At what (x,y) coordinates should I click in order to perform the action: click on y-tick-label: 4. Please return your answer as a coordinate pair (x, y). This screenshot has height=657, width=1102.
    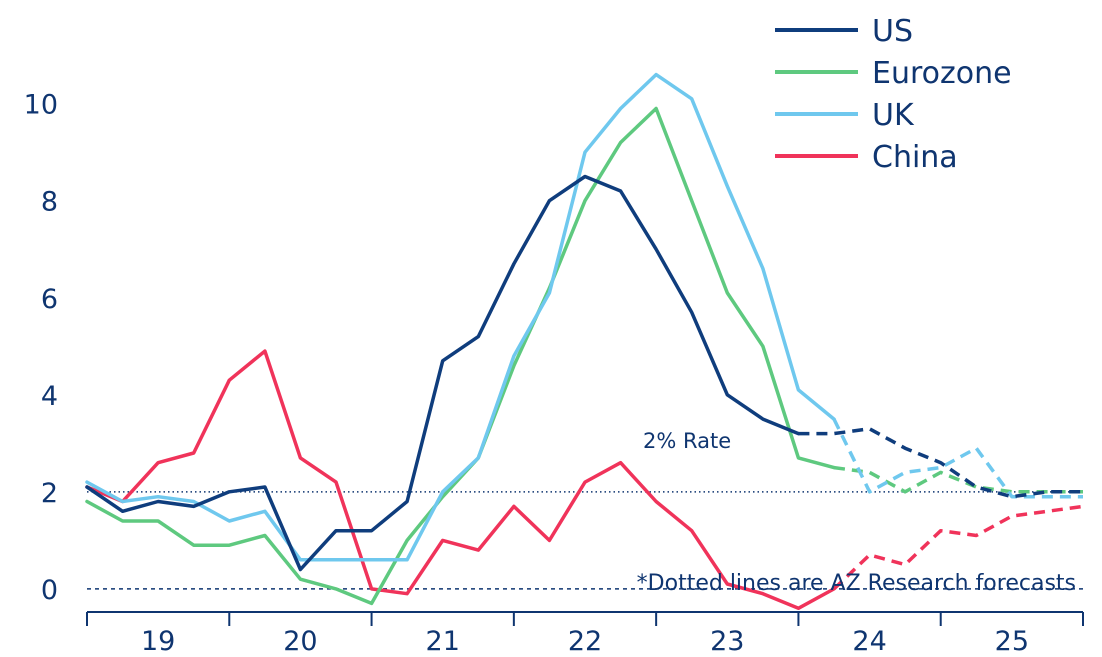
    Looking at the image, I should click on (49, 396).